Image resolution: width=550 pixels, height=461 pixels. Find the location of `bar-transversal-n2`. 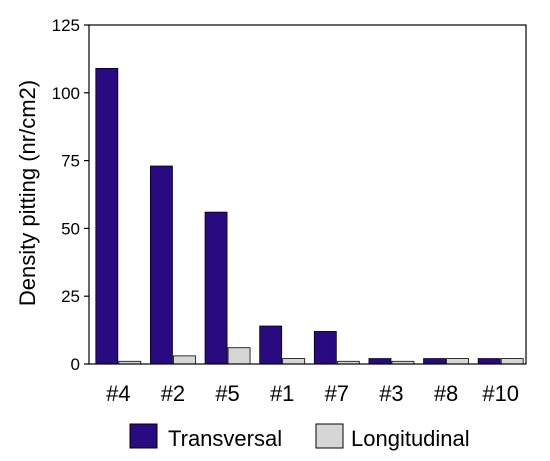

bar-transversal-n2 is located at coordinates (161, 265).